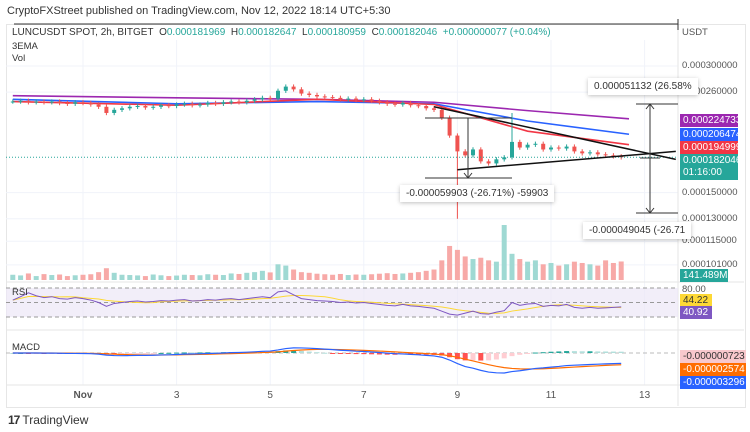  What do you see at coordinates (713, 382) in the screenshot?
I see `macd-tag: -0.000003296` at bounding box center [713, 382].